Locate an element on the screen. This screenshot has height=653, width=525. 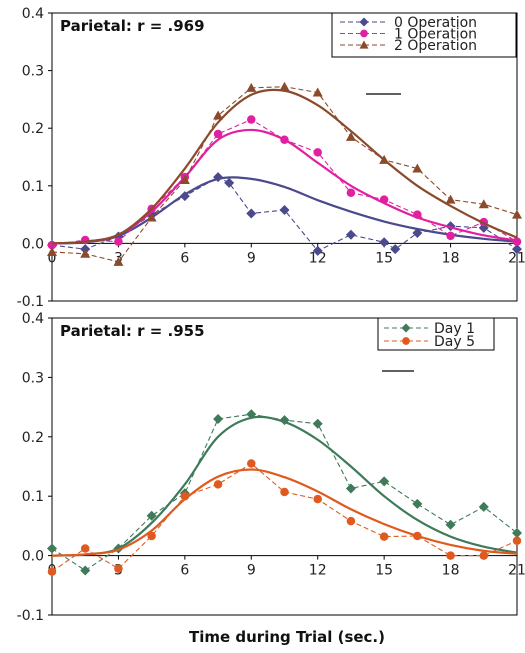
x-tick-label: 0 is located at coordinates (52, 258).